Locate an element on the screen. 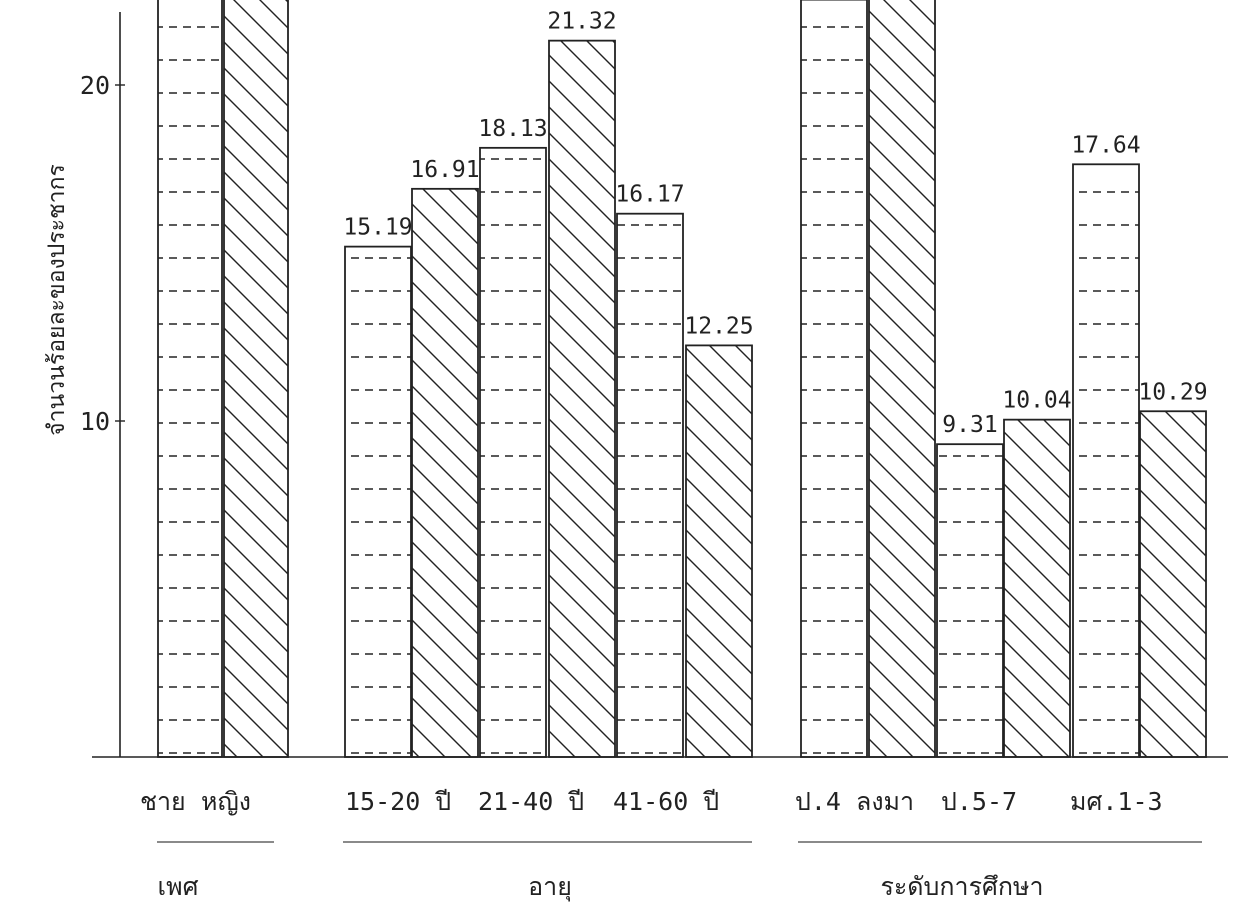 This screenshot has height=912, width=1236. x-tick-label: 15-20 ปี is located at coordinates (398, 801).